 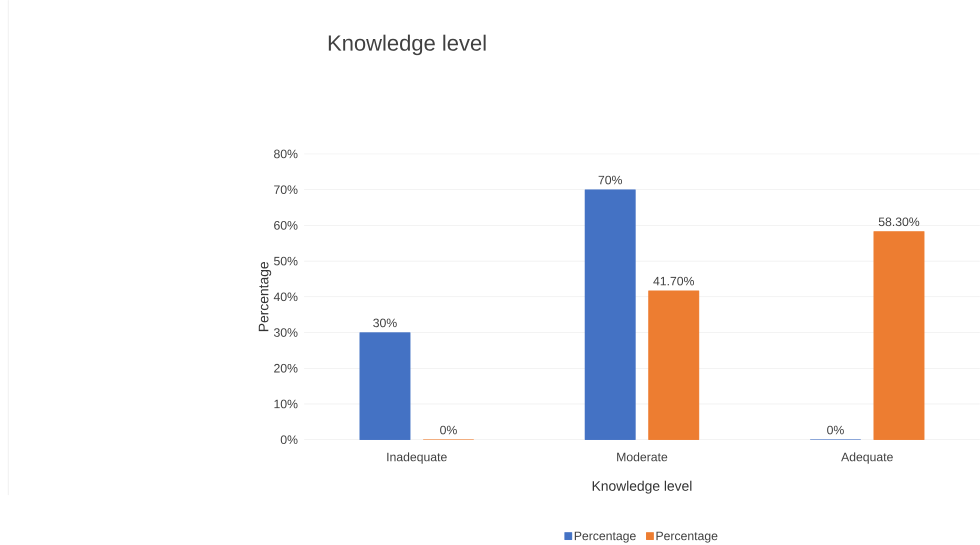 What do you see at coordinates (610, 180) in the screenshot?
I see `data-label: 70%` at bounding box center [610, 180].